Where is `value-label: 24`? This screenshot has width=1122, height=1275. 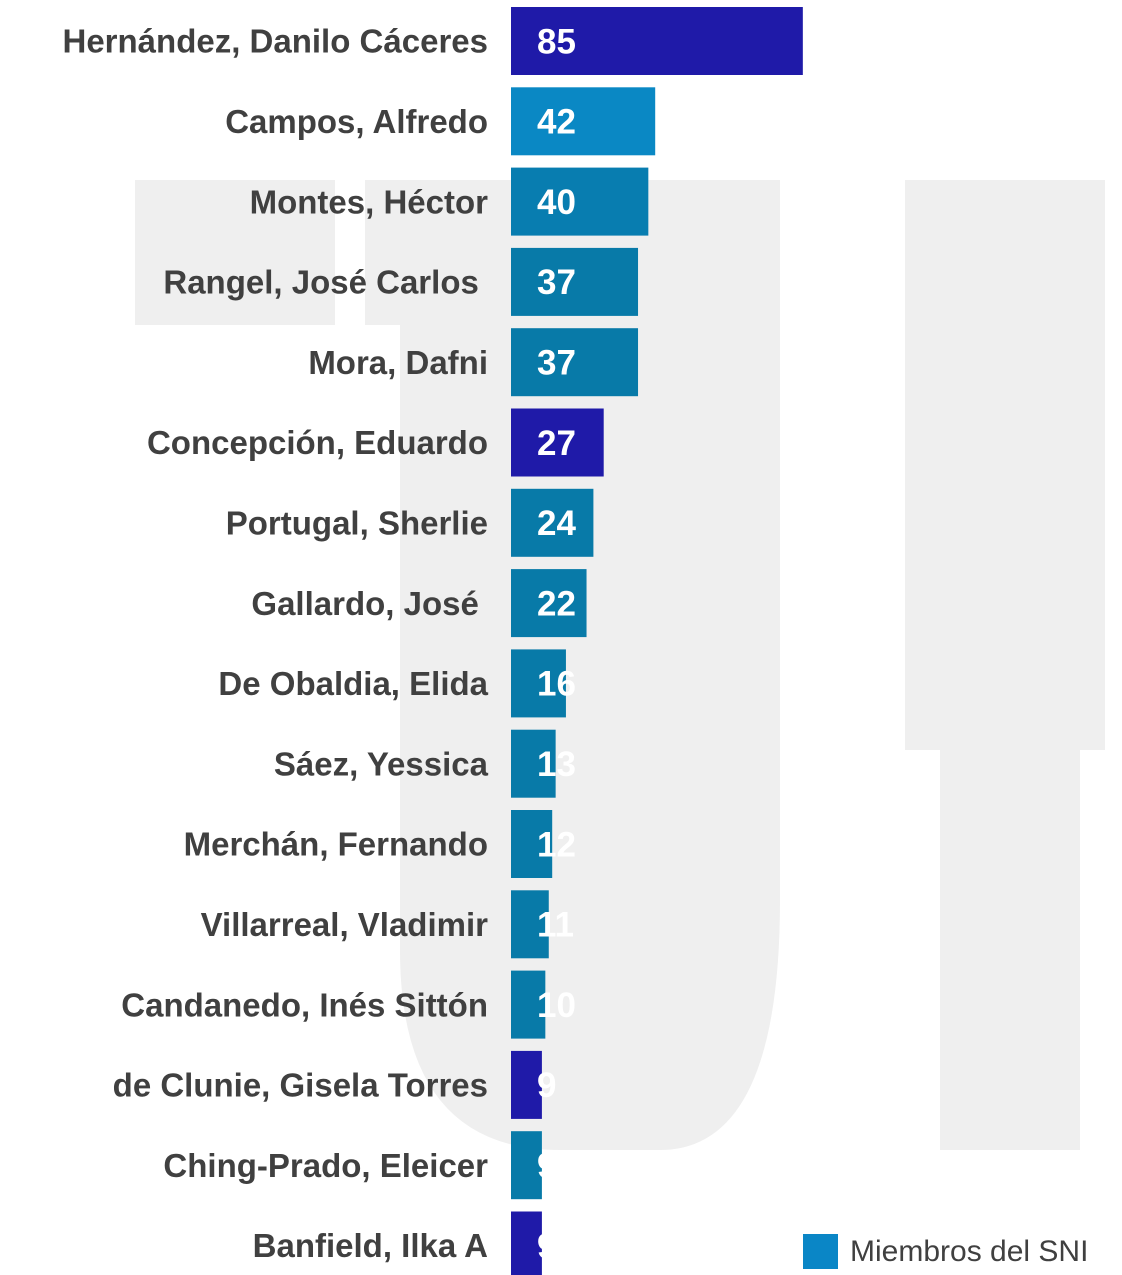 value-label: 24 is located at coordinates (556, 523).